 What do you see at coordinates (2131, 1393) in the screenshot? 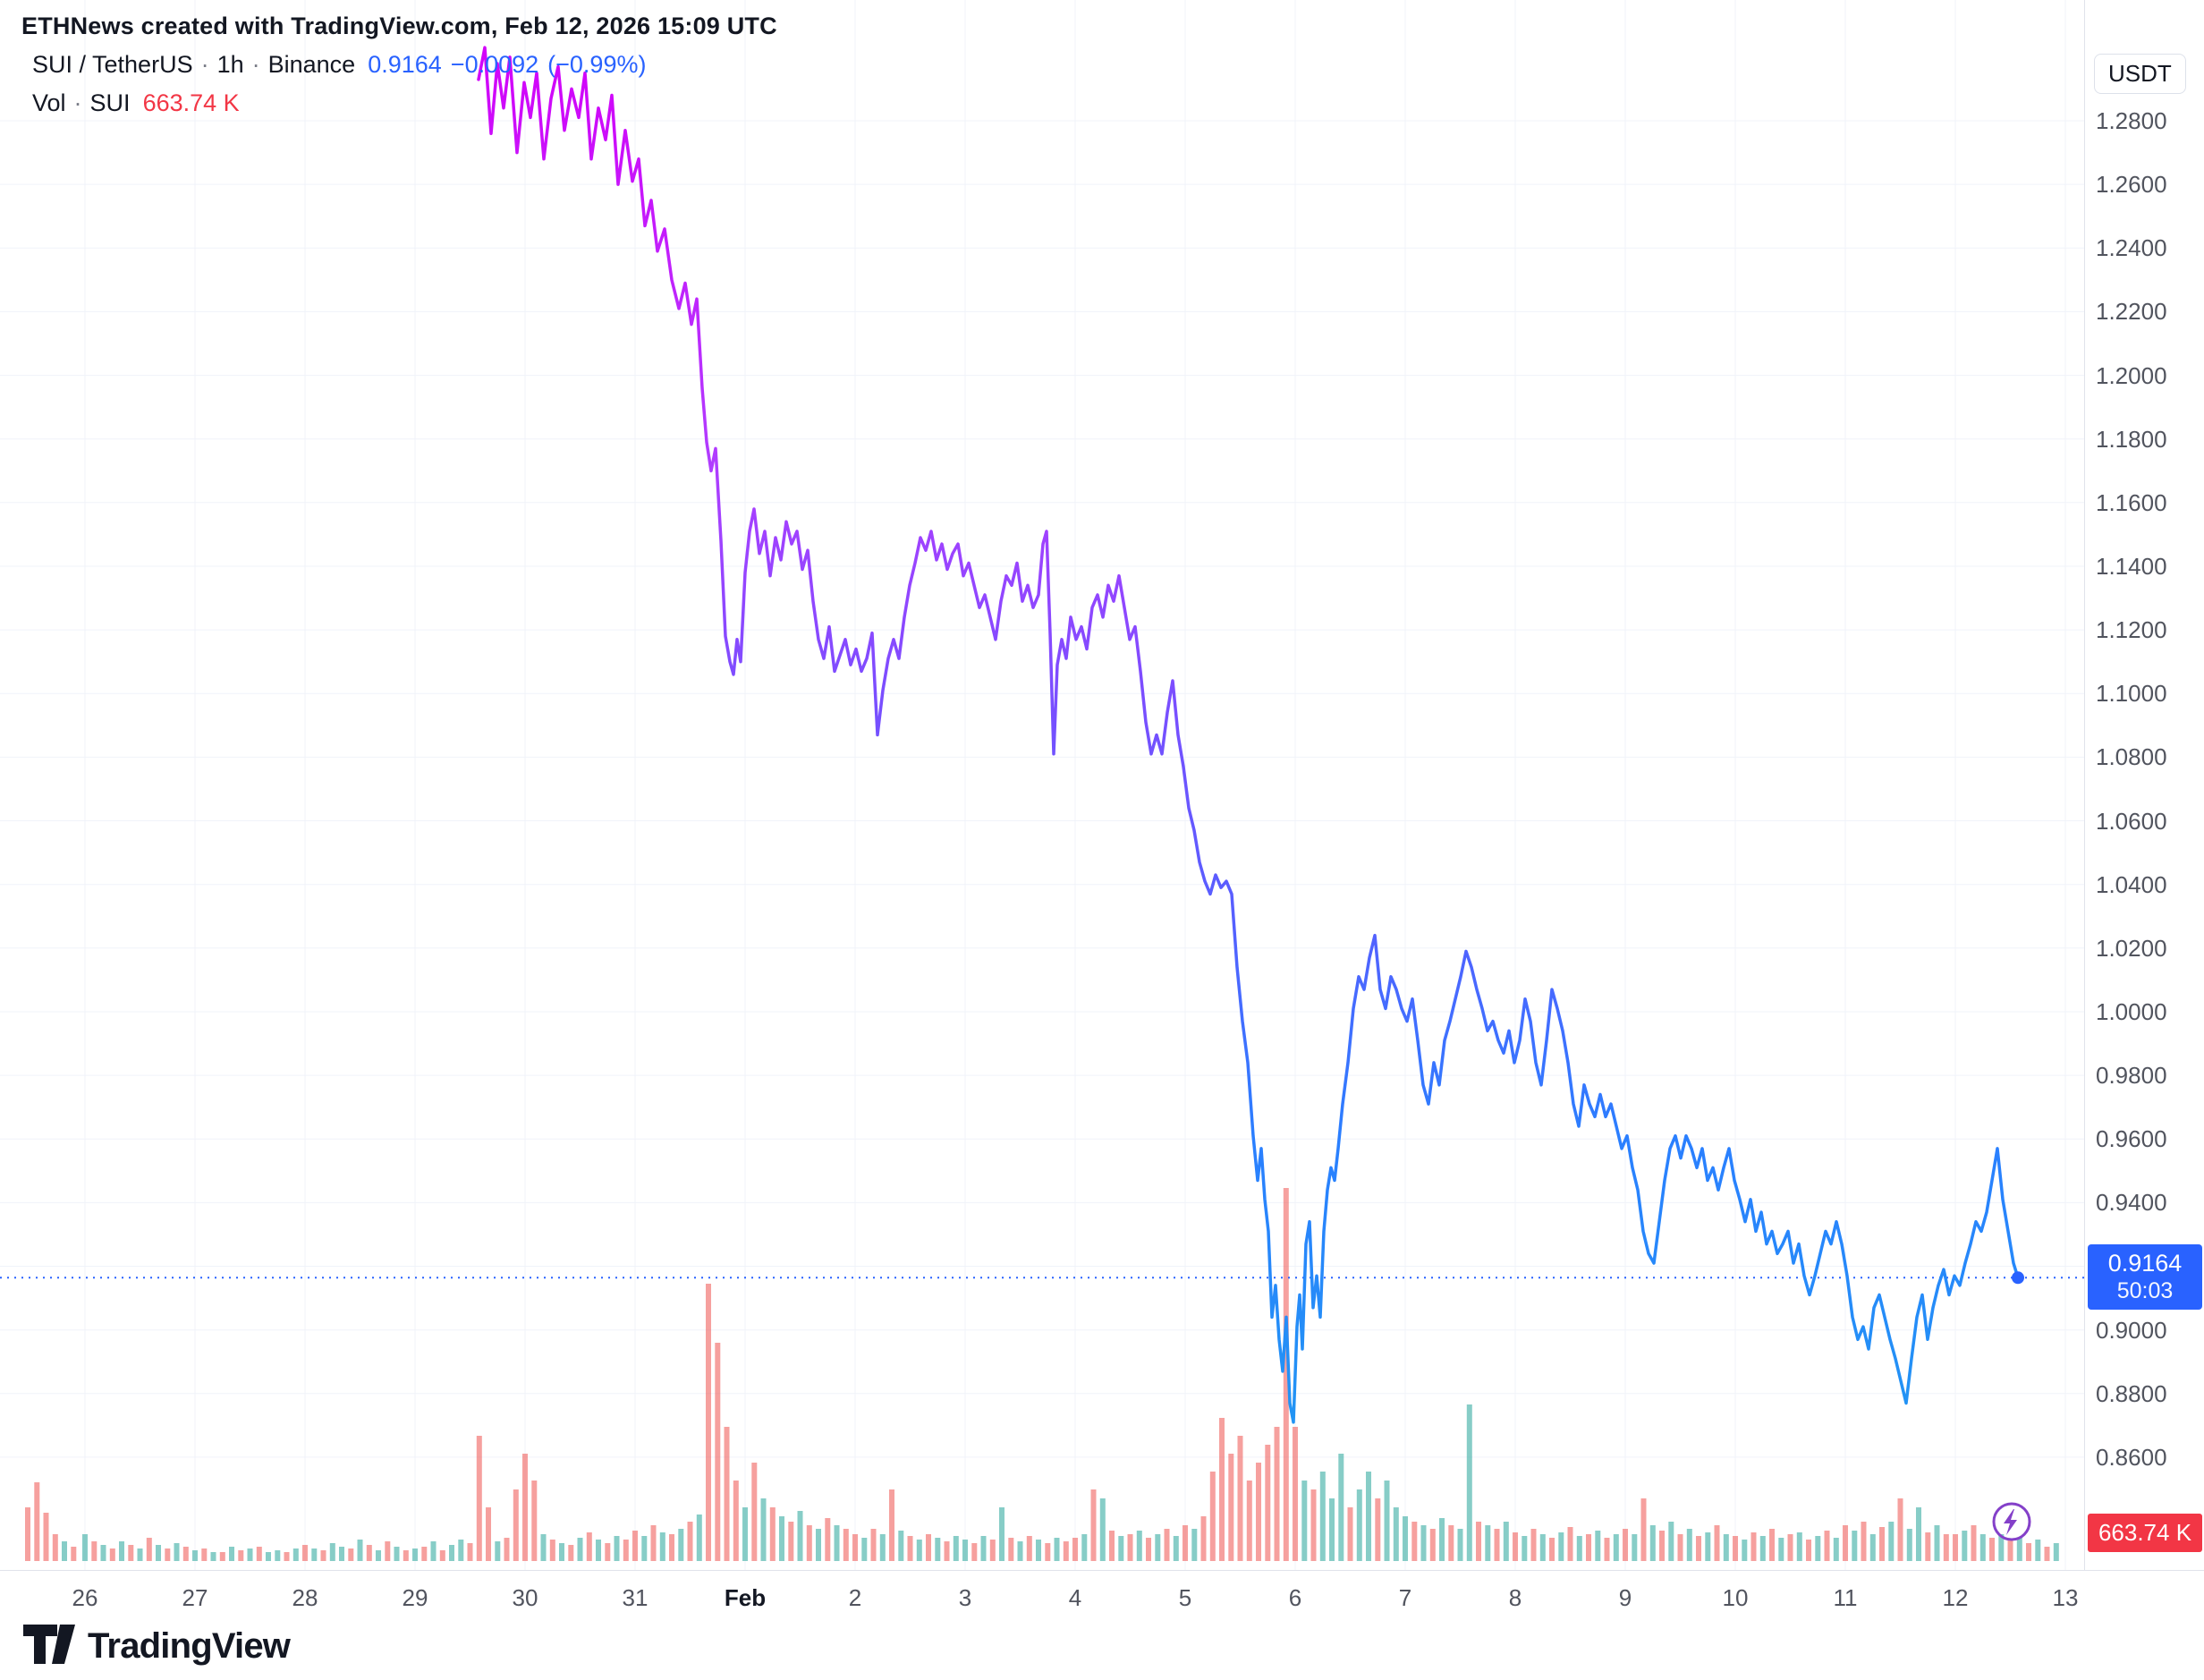
I see `price-tick-label: 0.8800` at bounding box center [2131, 1393].